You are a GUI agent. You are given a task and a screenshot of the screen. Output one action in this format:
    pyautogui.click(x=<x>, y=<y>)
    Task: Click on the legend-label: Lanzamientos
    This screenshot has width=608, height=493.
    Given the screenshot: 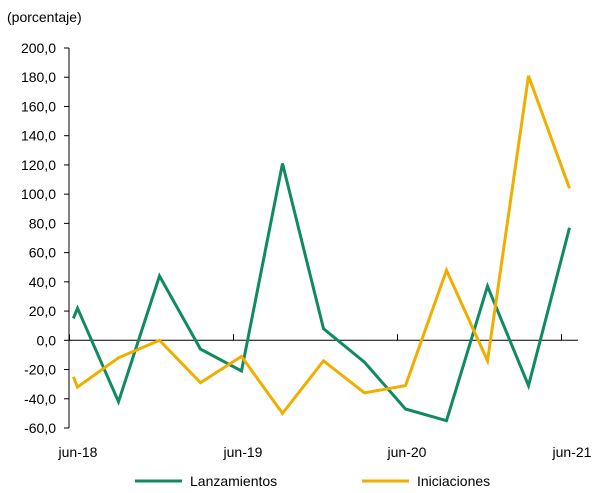 What is the action you would take?
    pyautogui.click(x=233, y=481)
    